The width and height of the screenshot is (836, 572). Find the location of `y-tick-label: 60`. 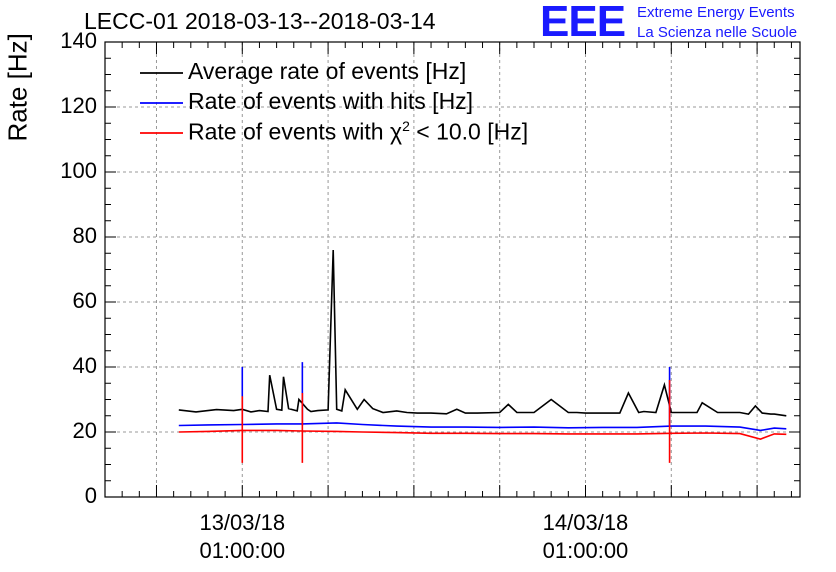

y-tick-label: 60 is located at coordinates (84, 300).